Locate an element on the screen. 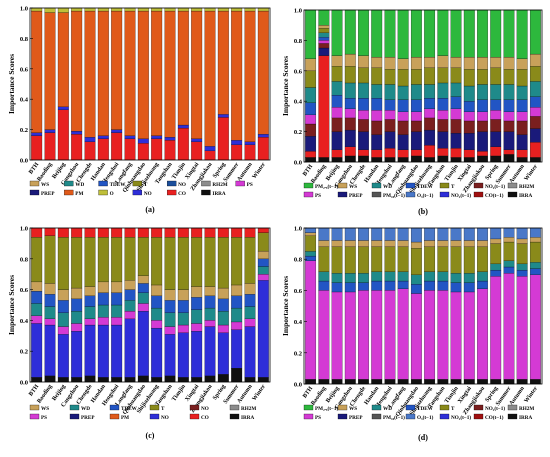 This screenshot has height=457, width=550. y-tick-label: 0.0 is located at coordinates (298, 385).